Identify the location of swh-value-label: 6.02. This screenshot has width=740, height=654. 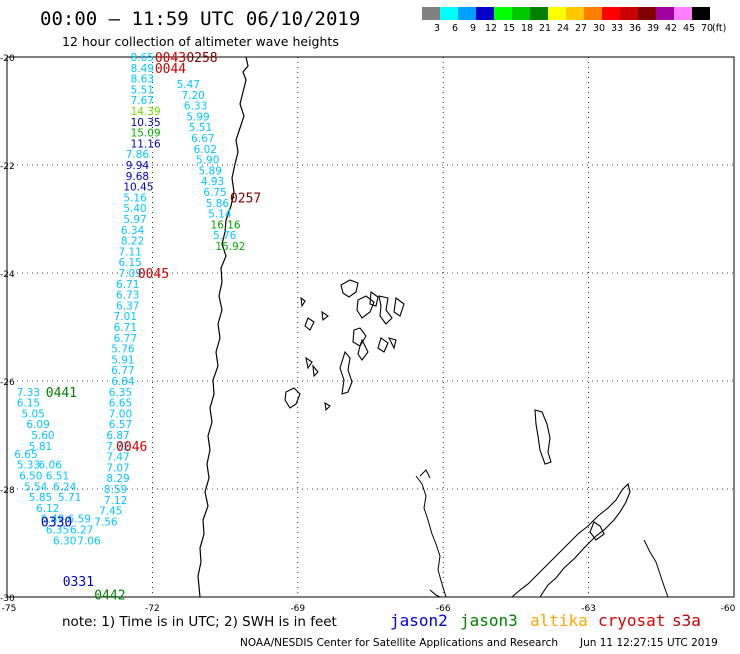
(205, 150).